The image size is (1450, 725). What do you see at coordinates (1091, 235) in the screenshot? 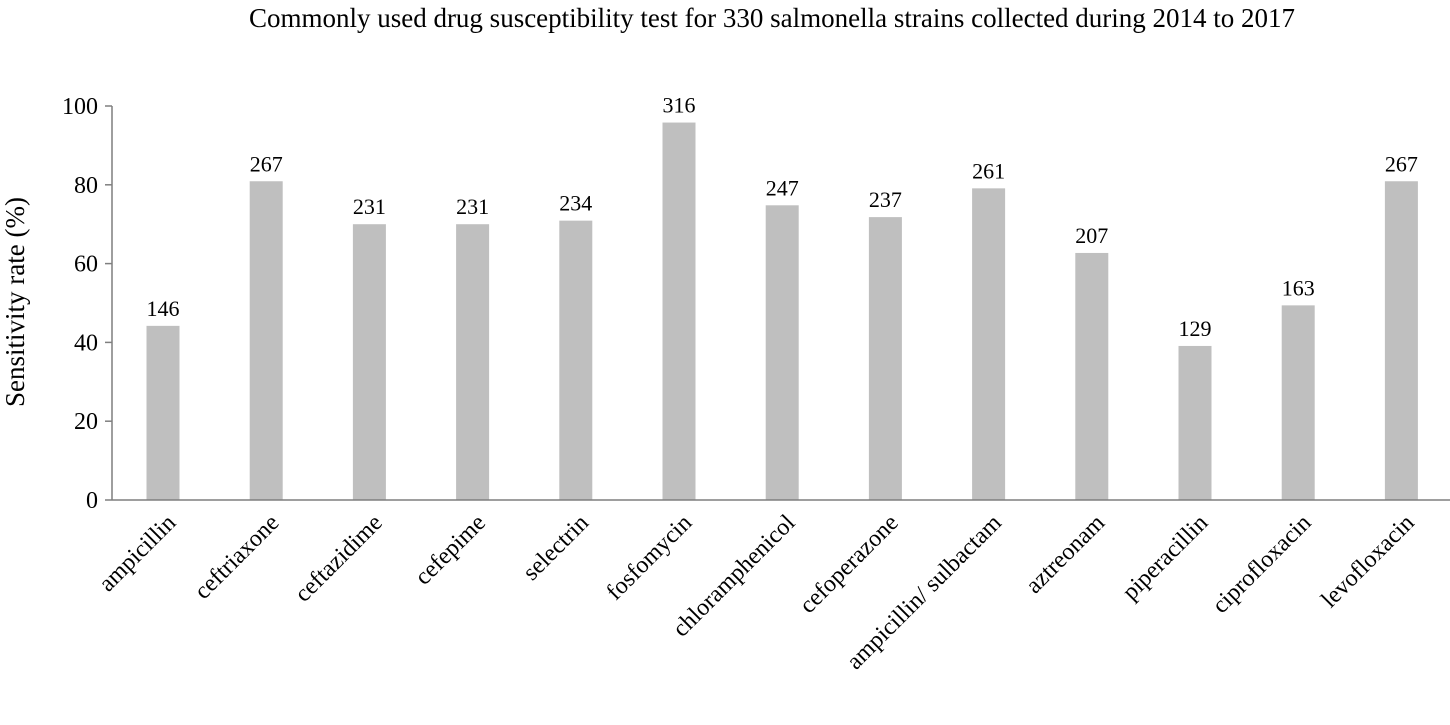
I see `data-label: 207` at bounding box center [1091, 235].